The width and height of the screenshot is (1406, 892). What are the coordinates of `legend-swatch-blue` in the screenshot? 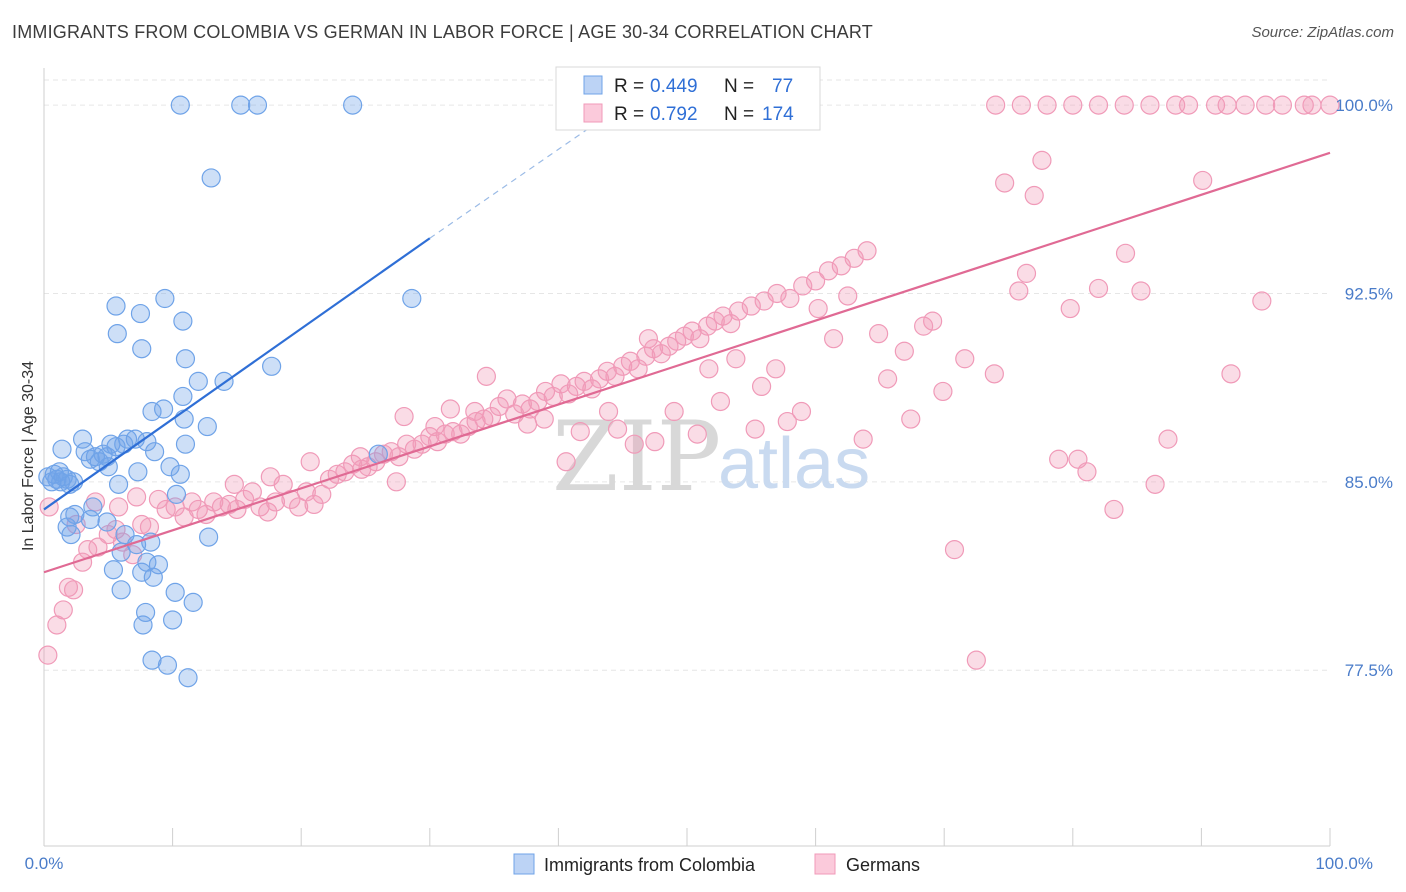 It's located at (593, 85).